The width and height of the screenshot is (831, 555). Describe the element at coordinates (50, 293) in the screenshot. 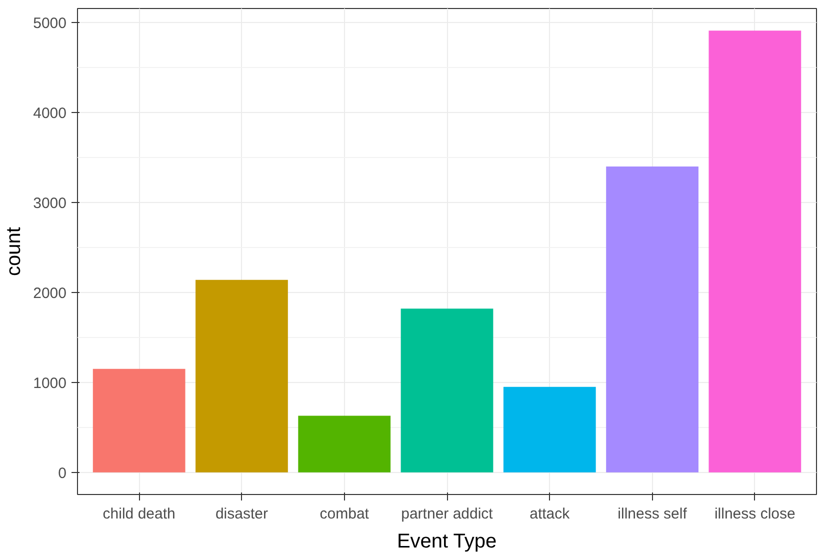

I see `y-tick-label: 2000` at that location.